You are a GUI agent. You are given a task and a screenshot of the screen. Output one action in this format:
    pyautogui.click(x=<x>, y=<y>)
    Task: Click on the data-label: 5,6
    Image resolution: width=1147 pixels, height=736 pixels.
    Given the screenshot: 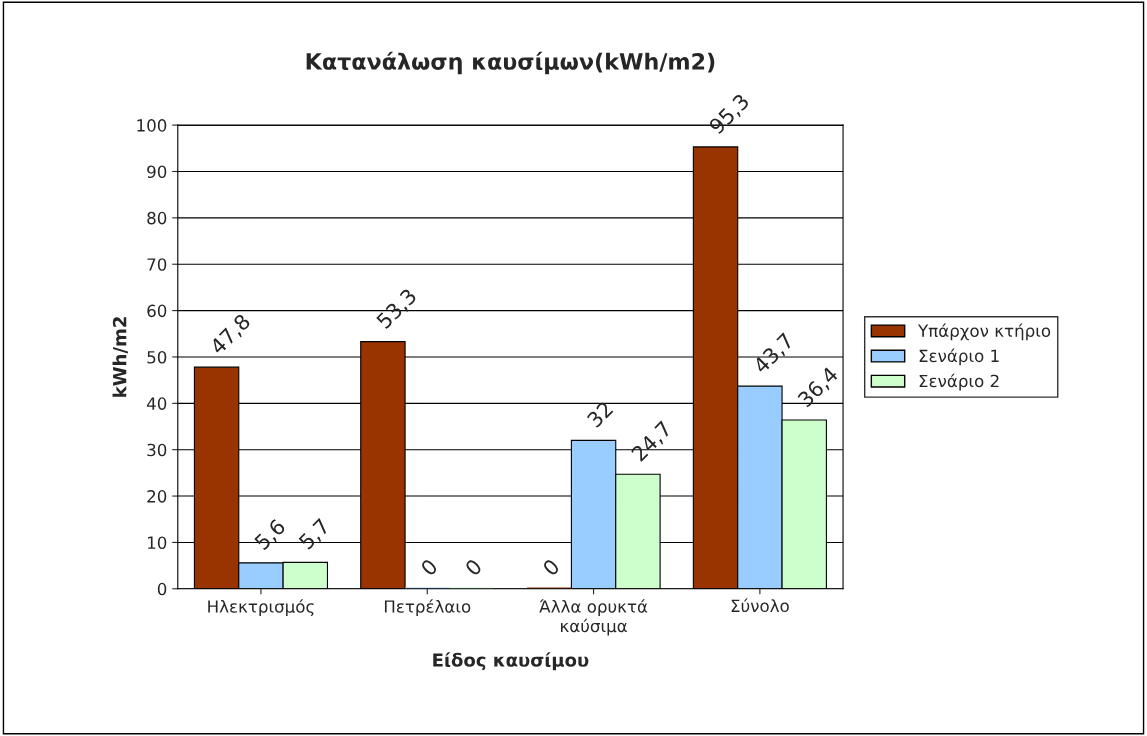 What is the action you would take?
    pyautogui.click(x=270, y=535)
    